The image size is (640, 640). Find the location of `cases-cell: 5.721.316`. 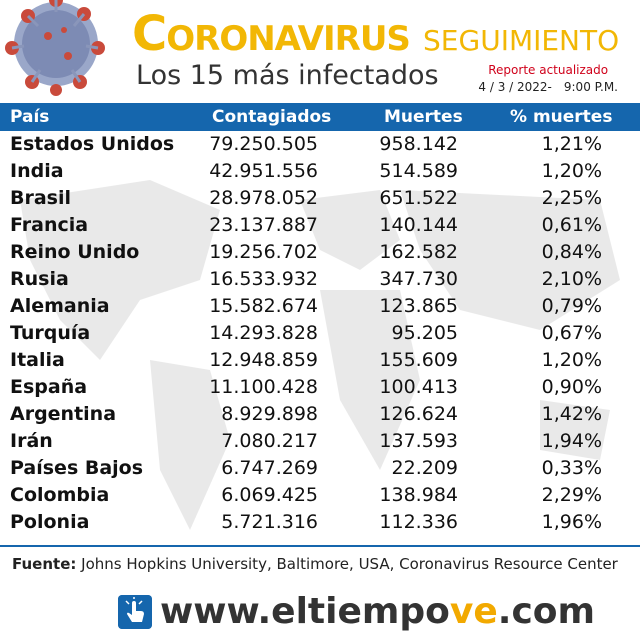

cases-cell: 5.721.316 is located at coordinates (269, 522).